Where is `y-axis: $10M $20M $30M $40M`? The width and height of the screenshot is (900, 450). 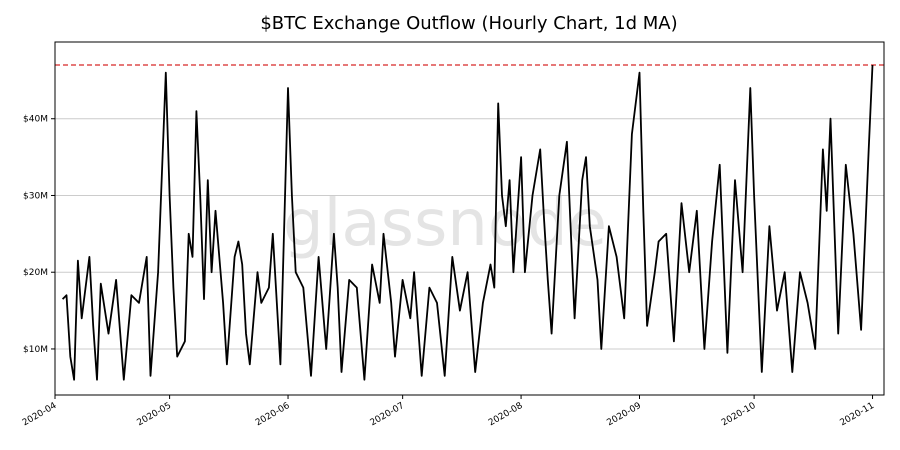 y-axis: $10M $20M $30M $40M is located at coordinates (39, 235).